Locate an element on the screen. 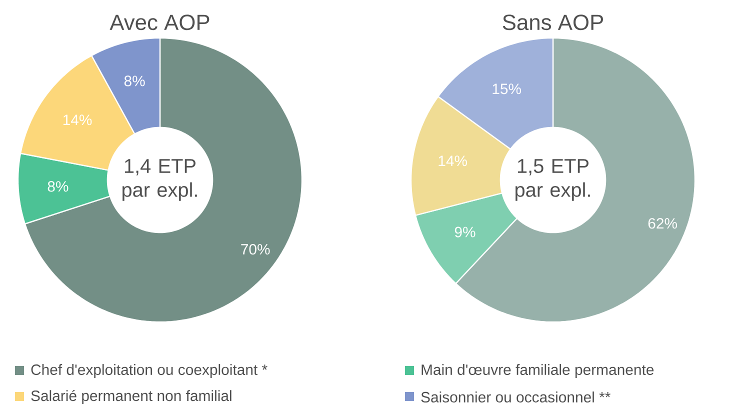 This screenshot has height=409, width=739. legend-label: Salarié permanent non familial is located at coordinates (131, 397).